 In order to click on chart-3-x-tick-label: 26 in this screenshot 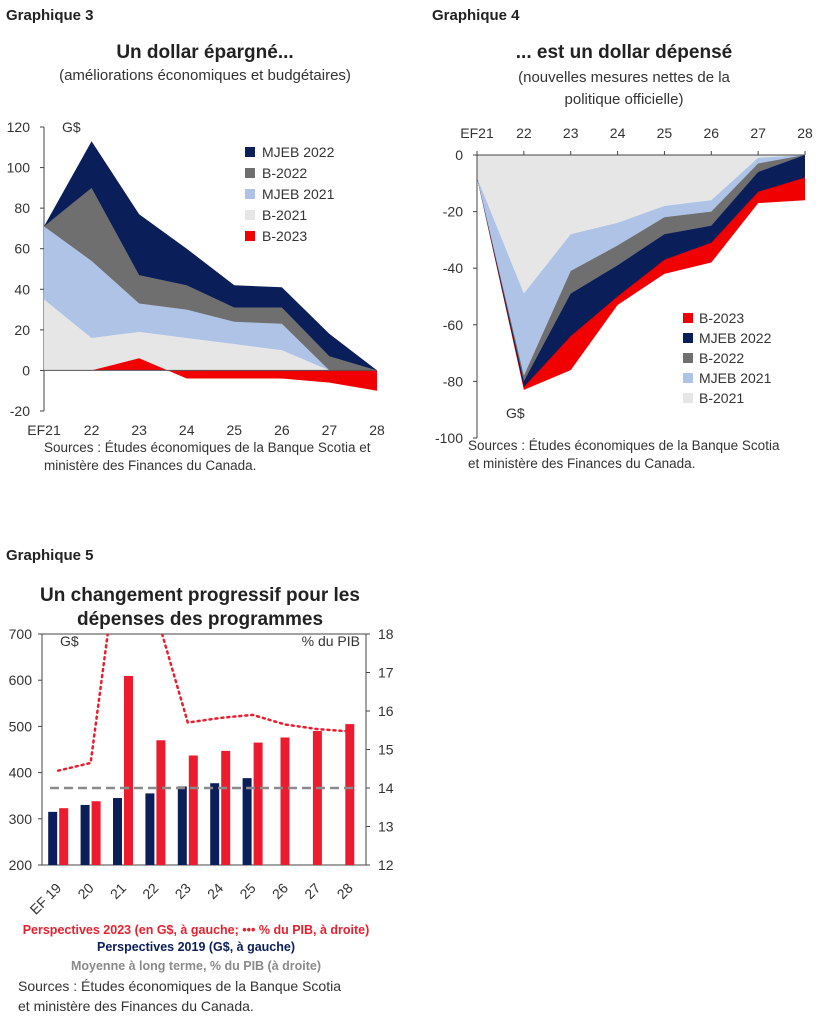, I will do `click(282, 430)`.